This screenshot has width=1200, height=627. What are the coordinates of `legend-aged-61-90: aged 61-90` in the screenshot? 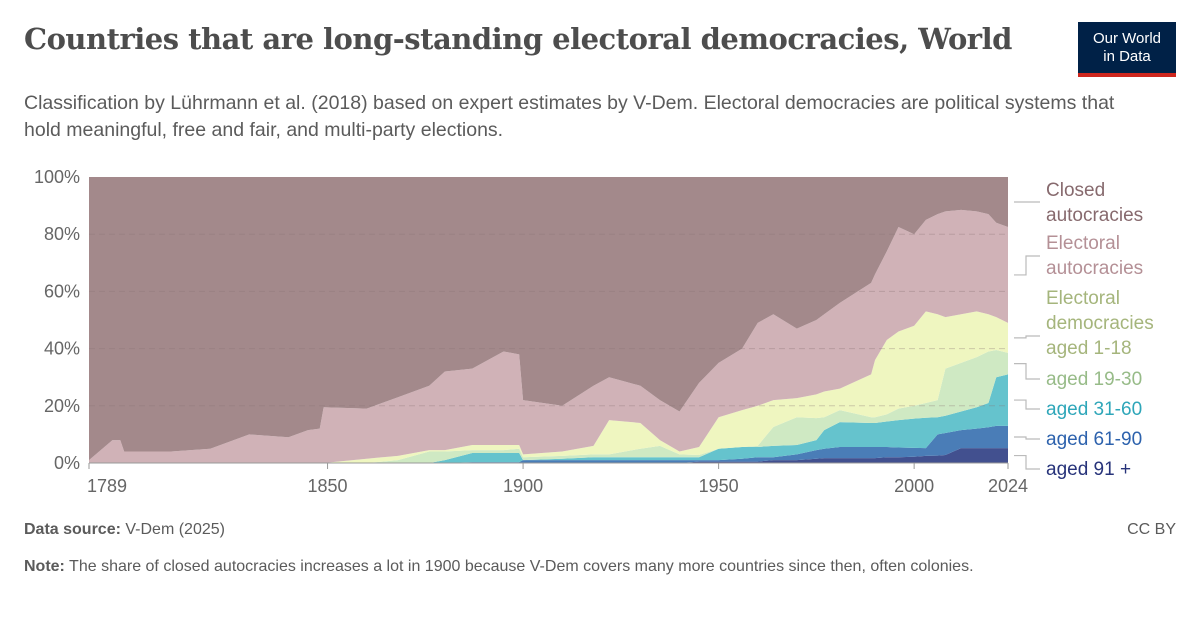 It's located at (1094, 439).